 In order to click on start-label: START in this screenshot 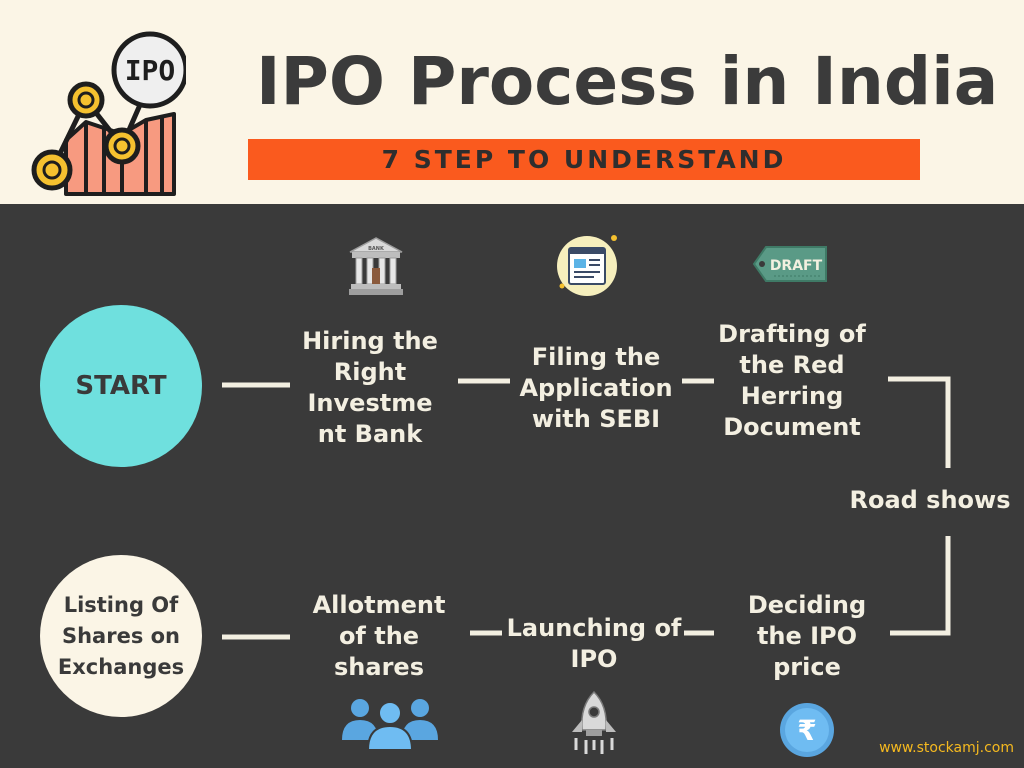, I will do `click(121, 386)`.